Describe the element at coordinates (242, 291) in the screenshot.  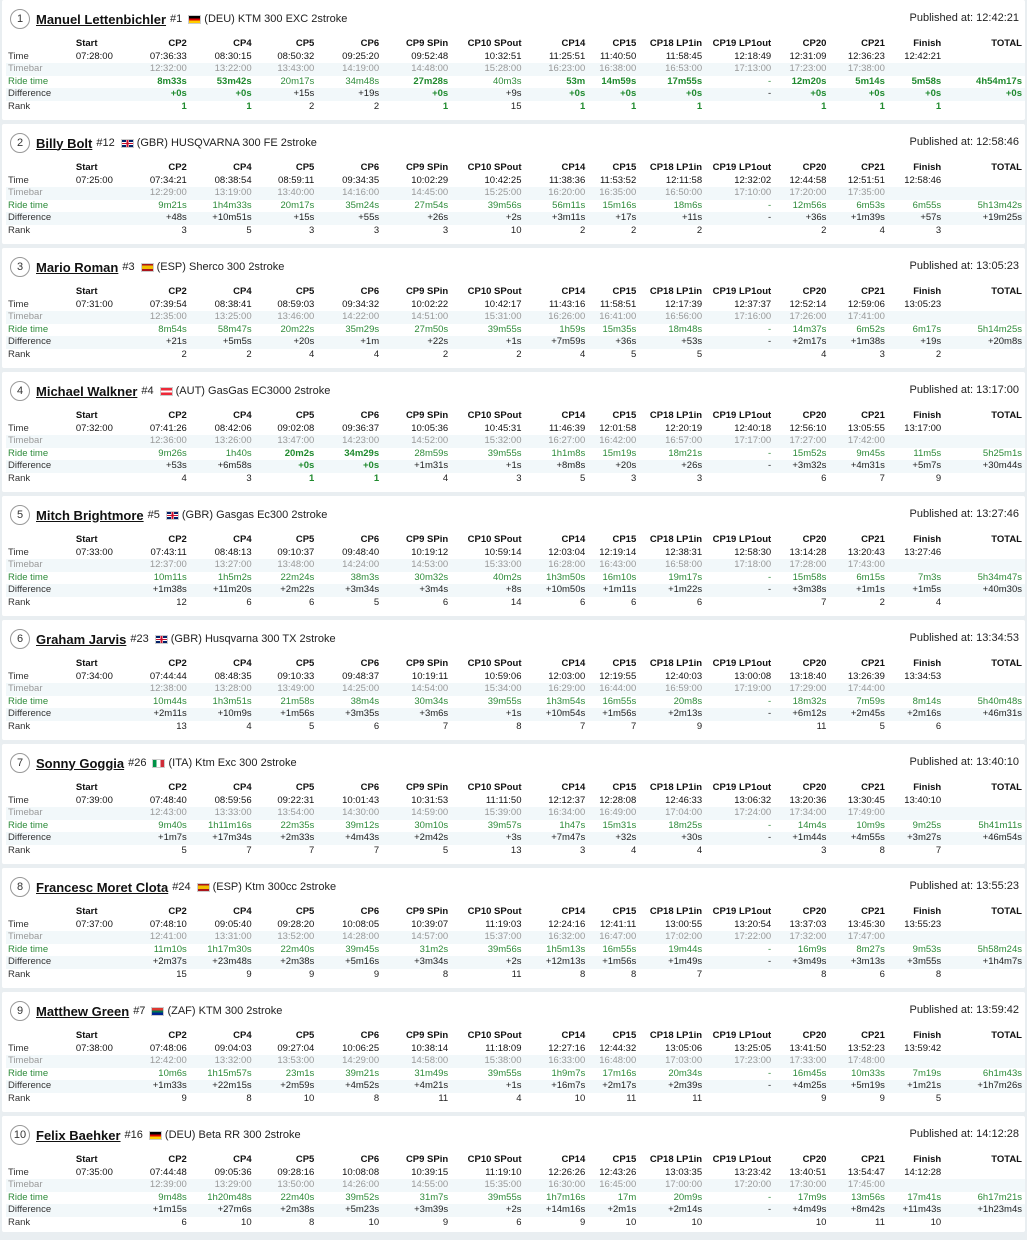
I see `column-header: CP4` at that location.